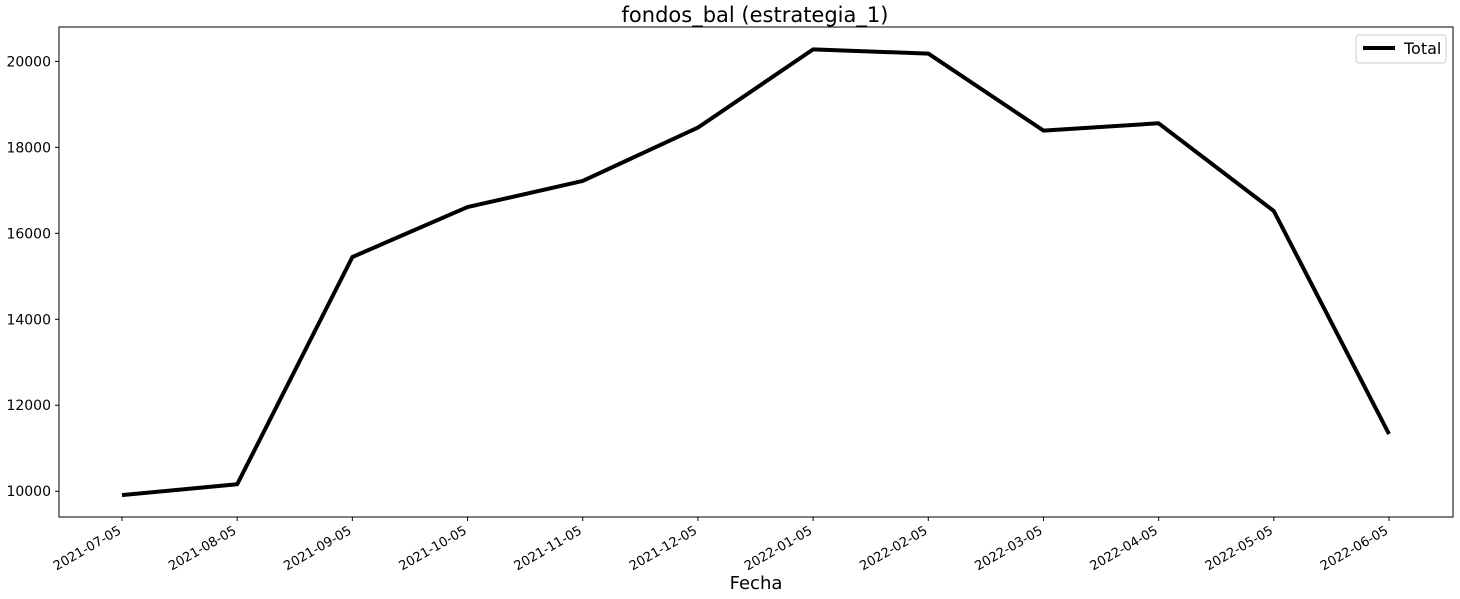  I want to click on y-tick-label: 10000, so click(28, 492).